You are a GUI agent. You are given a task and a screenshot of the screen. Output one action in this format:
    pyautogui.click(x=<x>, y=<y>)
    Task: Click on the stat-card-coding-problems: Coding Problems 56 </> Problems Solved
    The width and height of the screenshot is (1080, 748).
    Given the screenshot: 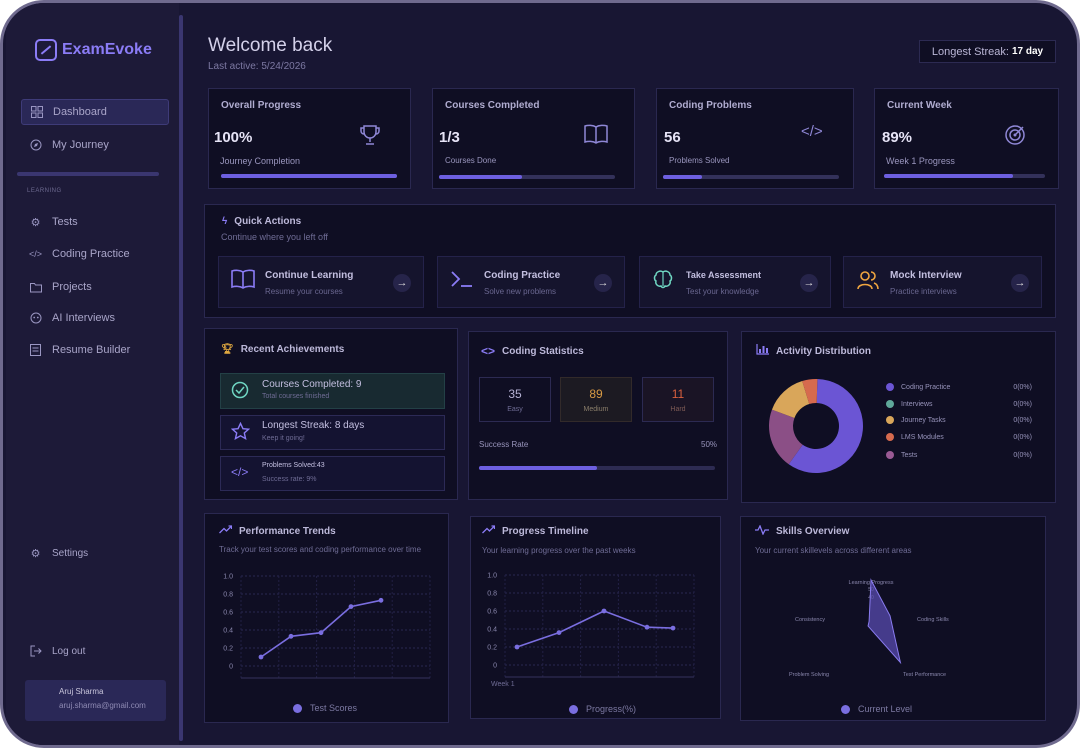 What is the action you would take?
    pyautogui.click(x=755, y=138)
    